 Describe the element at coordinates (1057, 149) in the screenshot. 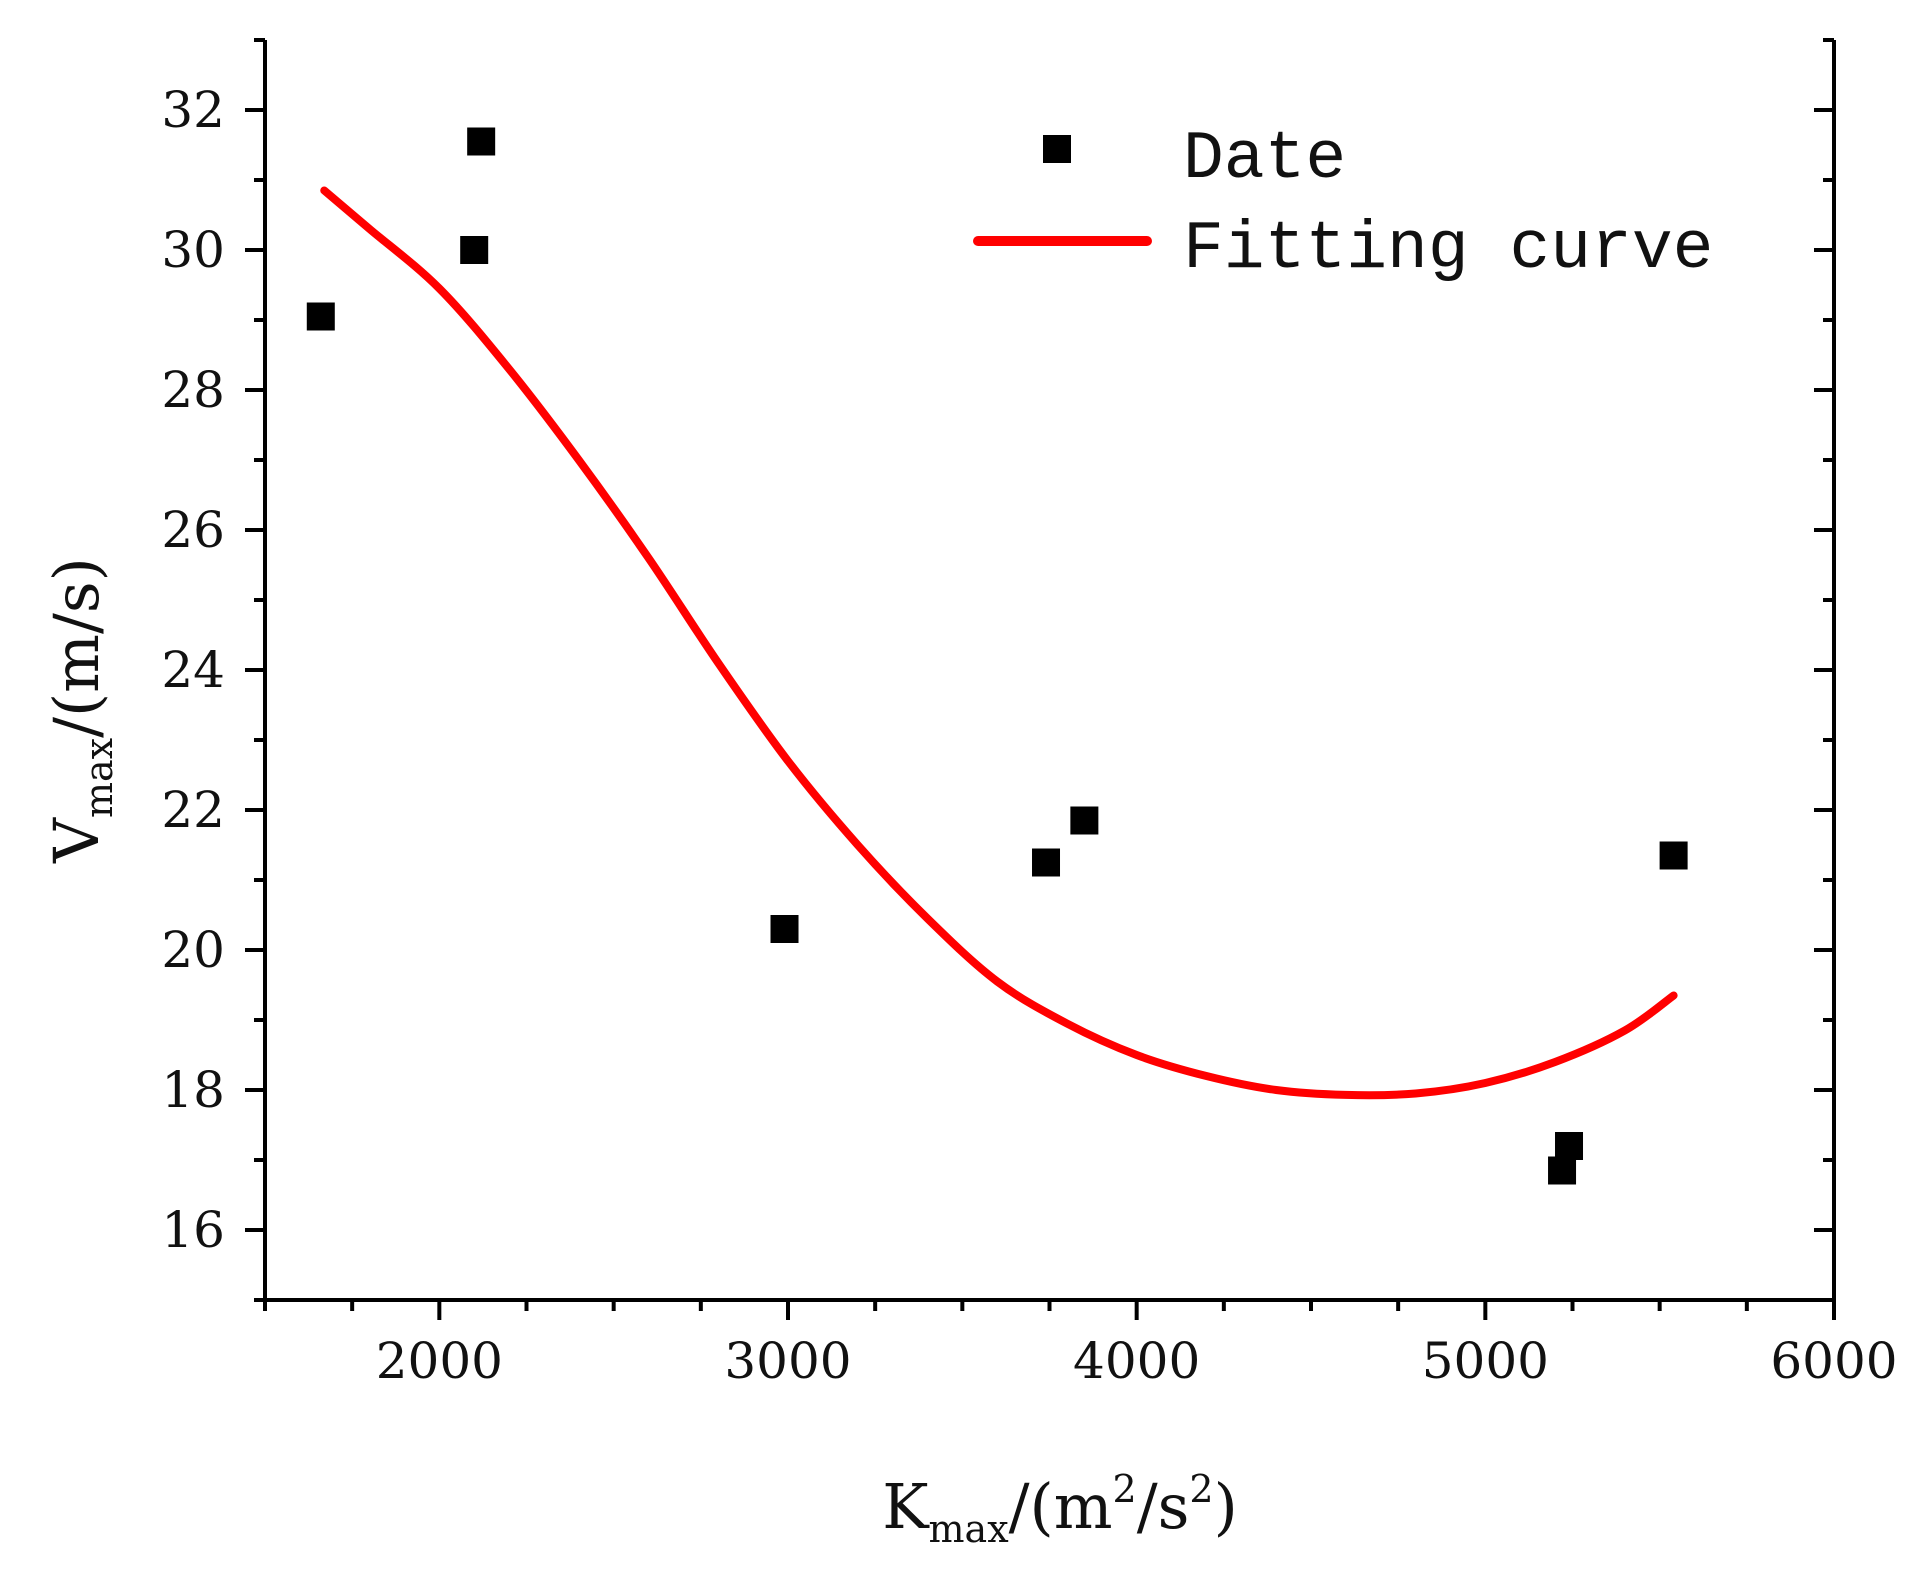

I see `legend-marker-date` at that location.